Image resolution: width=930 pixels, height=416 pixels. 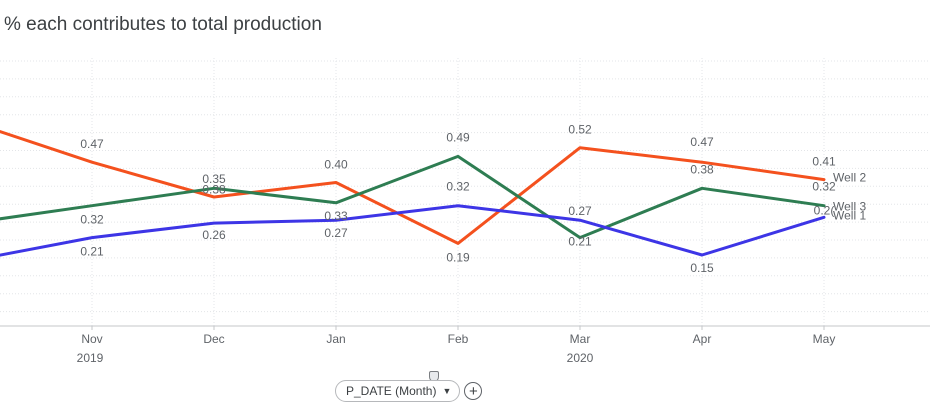 I want to click on drill-controls: P_DATE (Month) ▼ +, so click(x=409, y=391).